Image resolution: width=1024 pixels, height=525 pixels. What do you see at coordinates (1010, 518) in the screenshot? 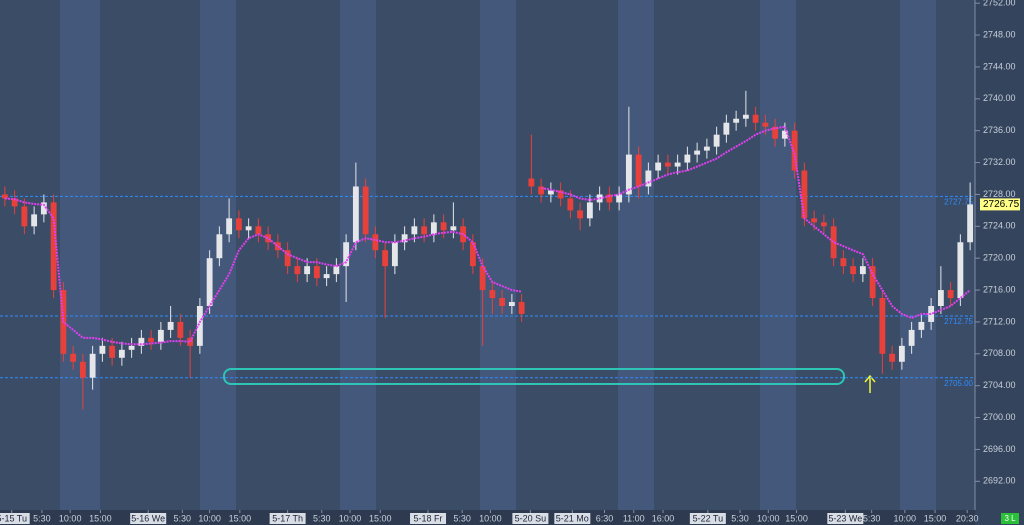
I see `status-label: 3 L` at bounding box center [1010, 518].